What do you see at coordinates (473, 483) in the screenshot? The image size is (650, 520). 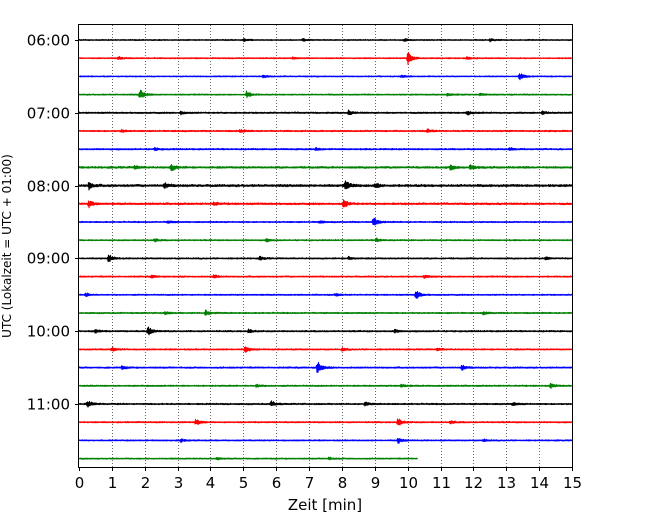 I see `x-tick-label: 12` at bounding box center [473, 483].